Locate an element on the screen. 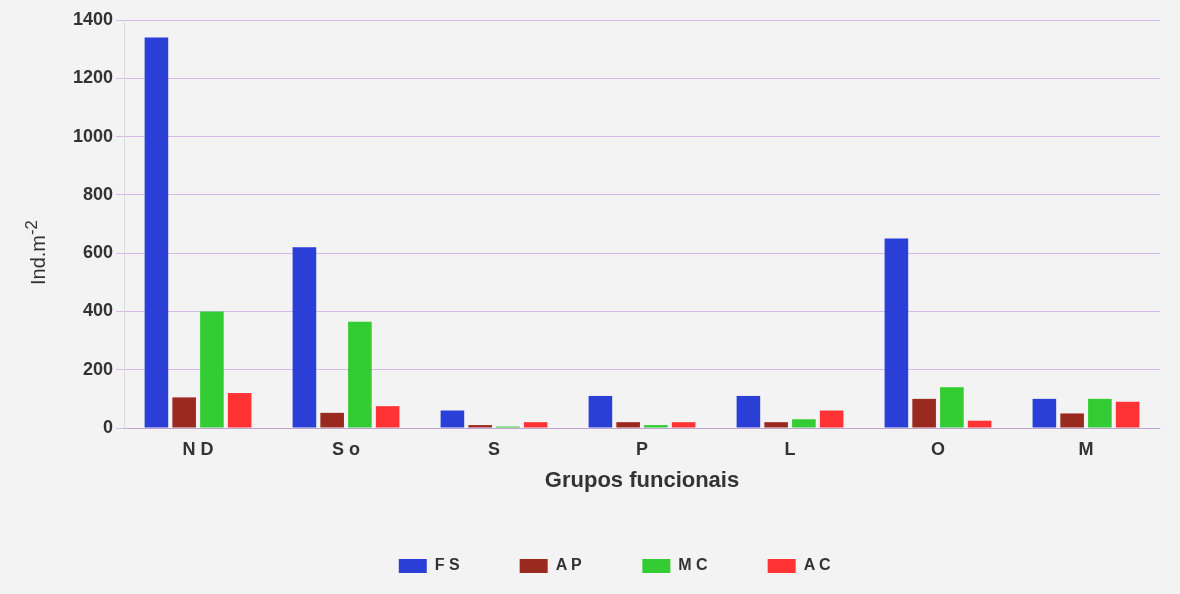 This screenshot has height=594, width=1180. x-tick-label: S is located at coordinates (494, 448).